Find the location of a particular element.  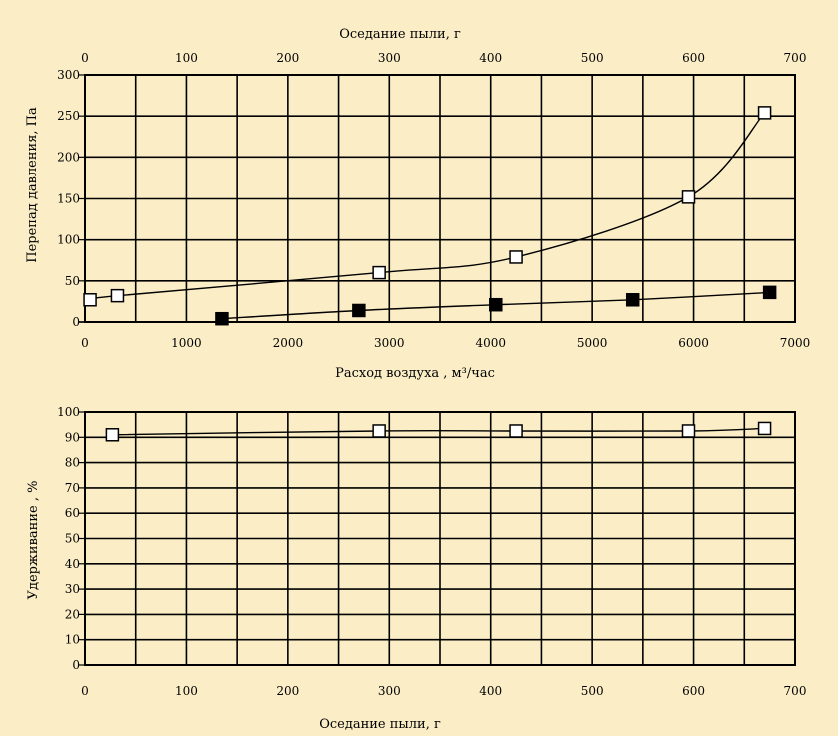

chart1-y-axis-title: Перепад давления, Па is located at coordinates (32, 185).